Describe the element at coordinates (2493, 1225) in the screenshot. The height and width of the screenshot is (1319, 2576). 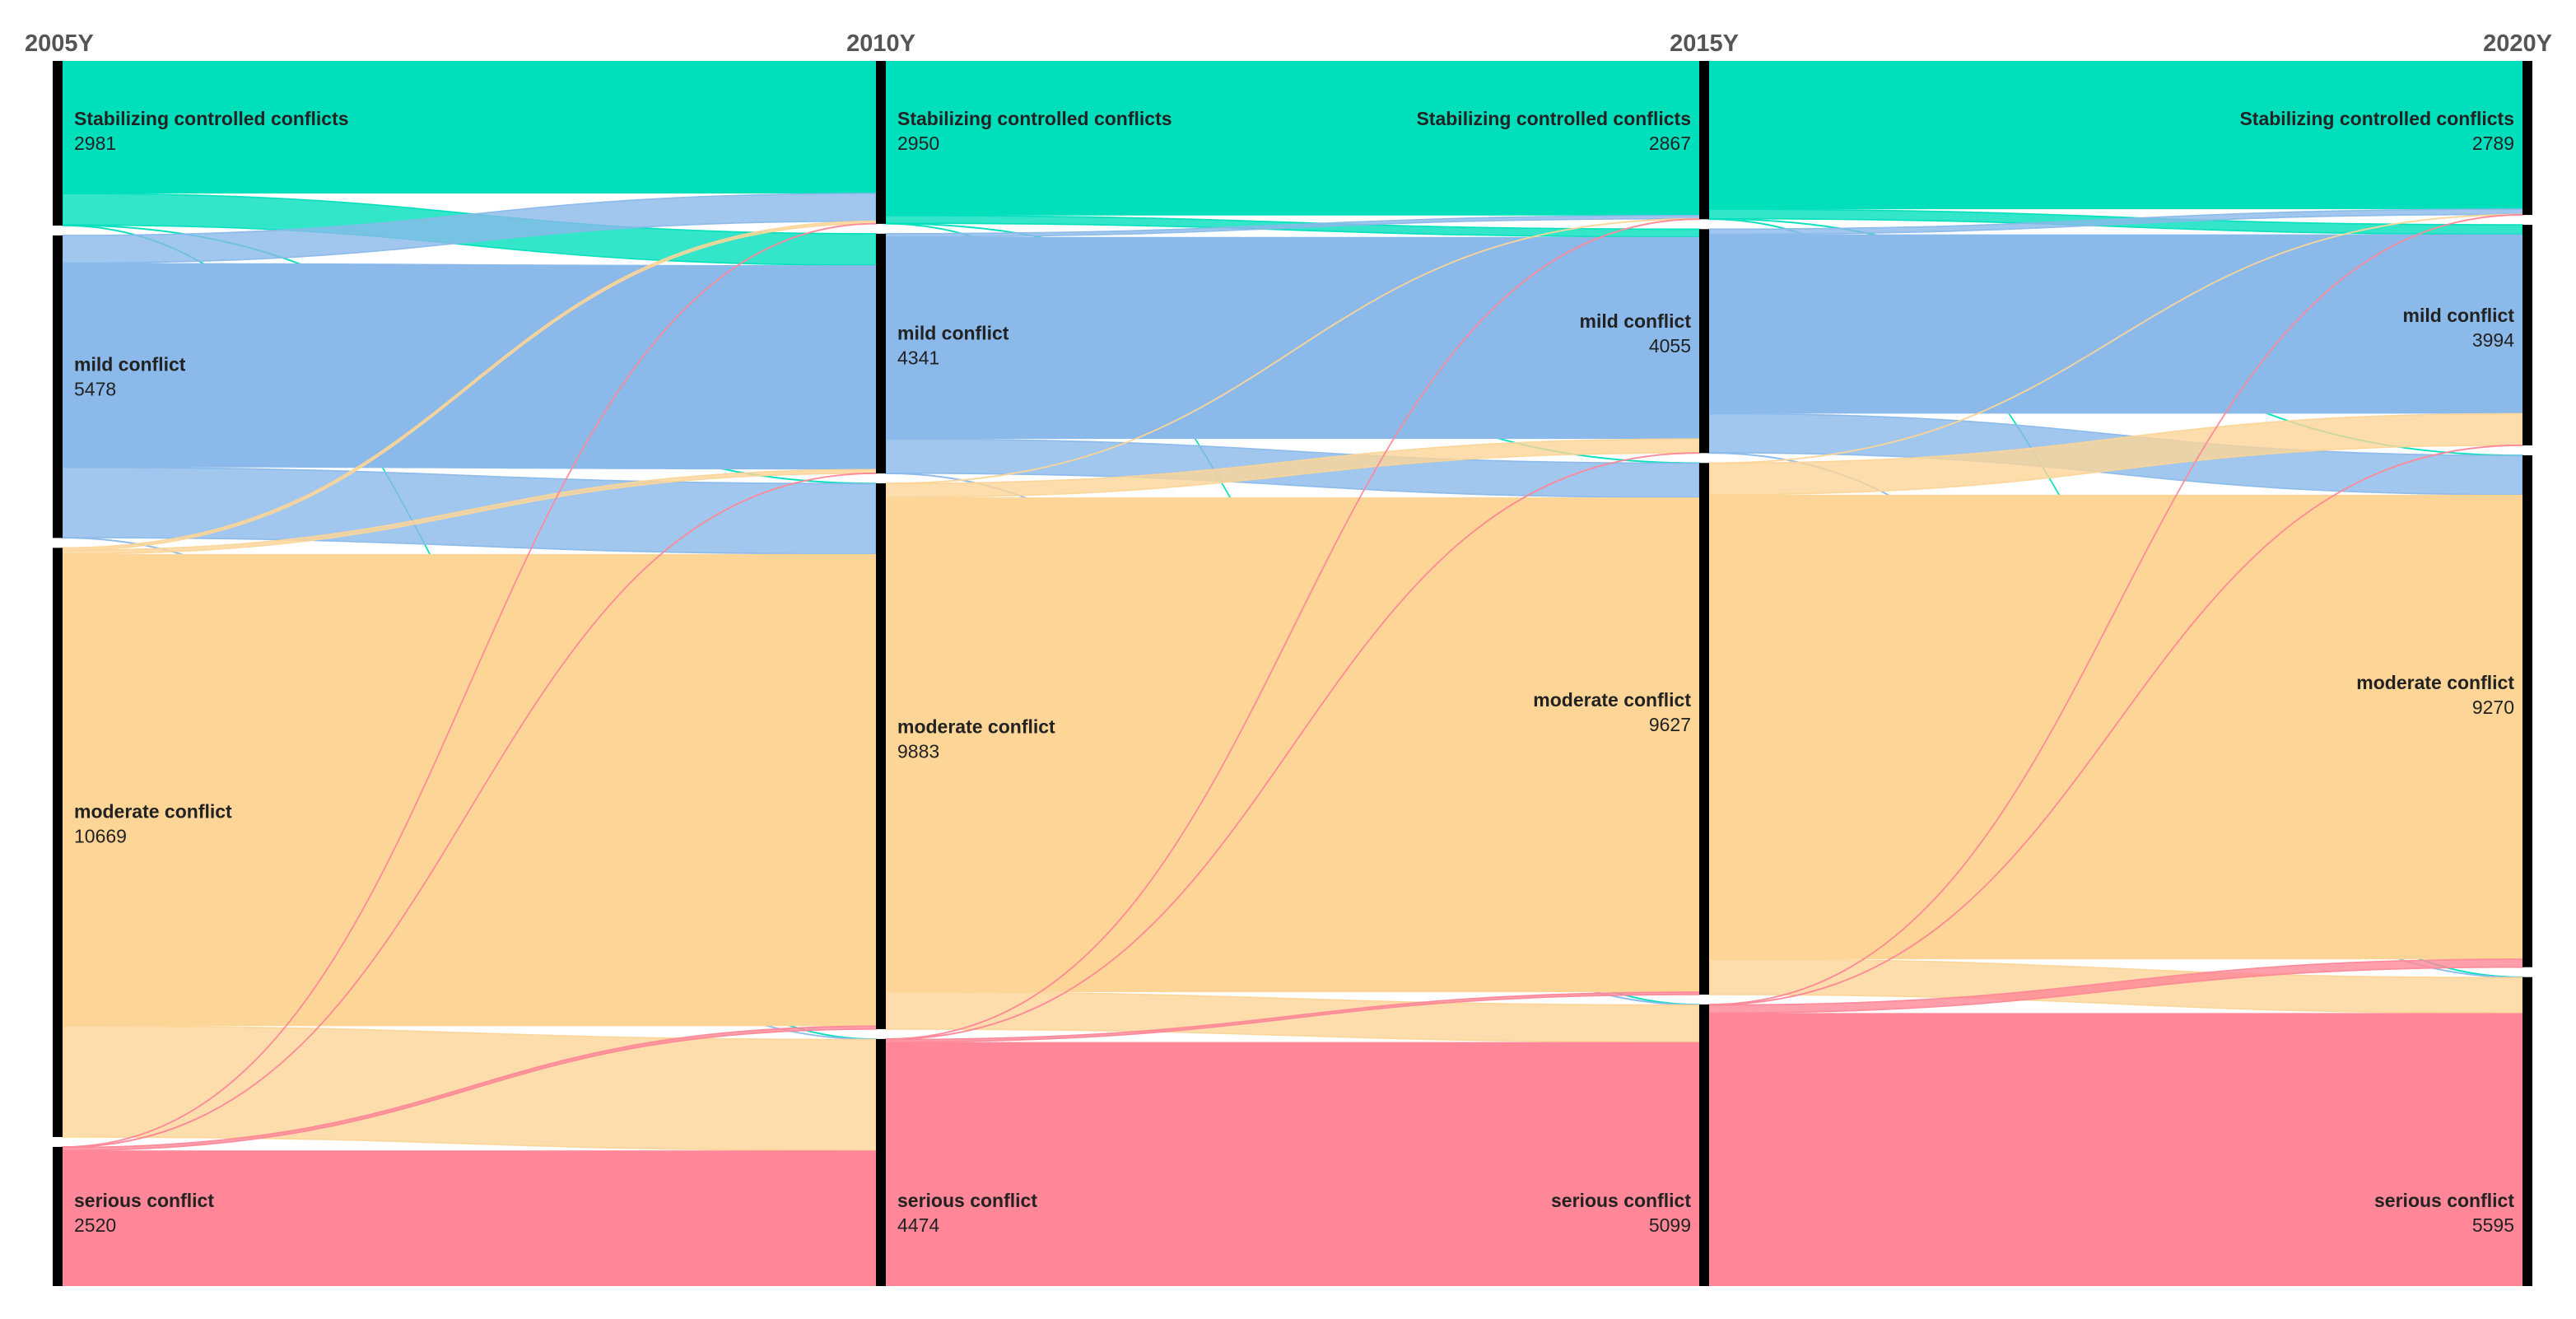
I see `node-value-2020Y-in-serious: 5595` at that location.